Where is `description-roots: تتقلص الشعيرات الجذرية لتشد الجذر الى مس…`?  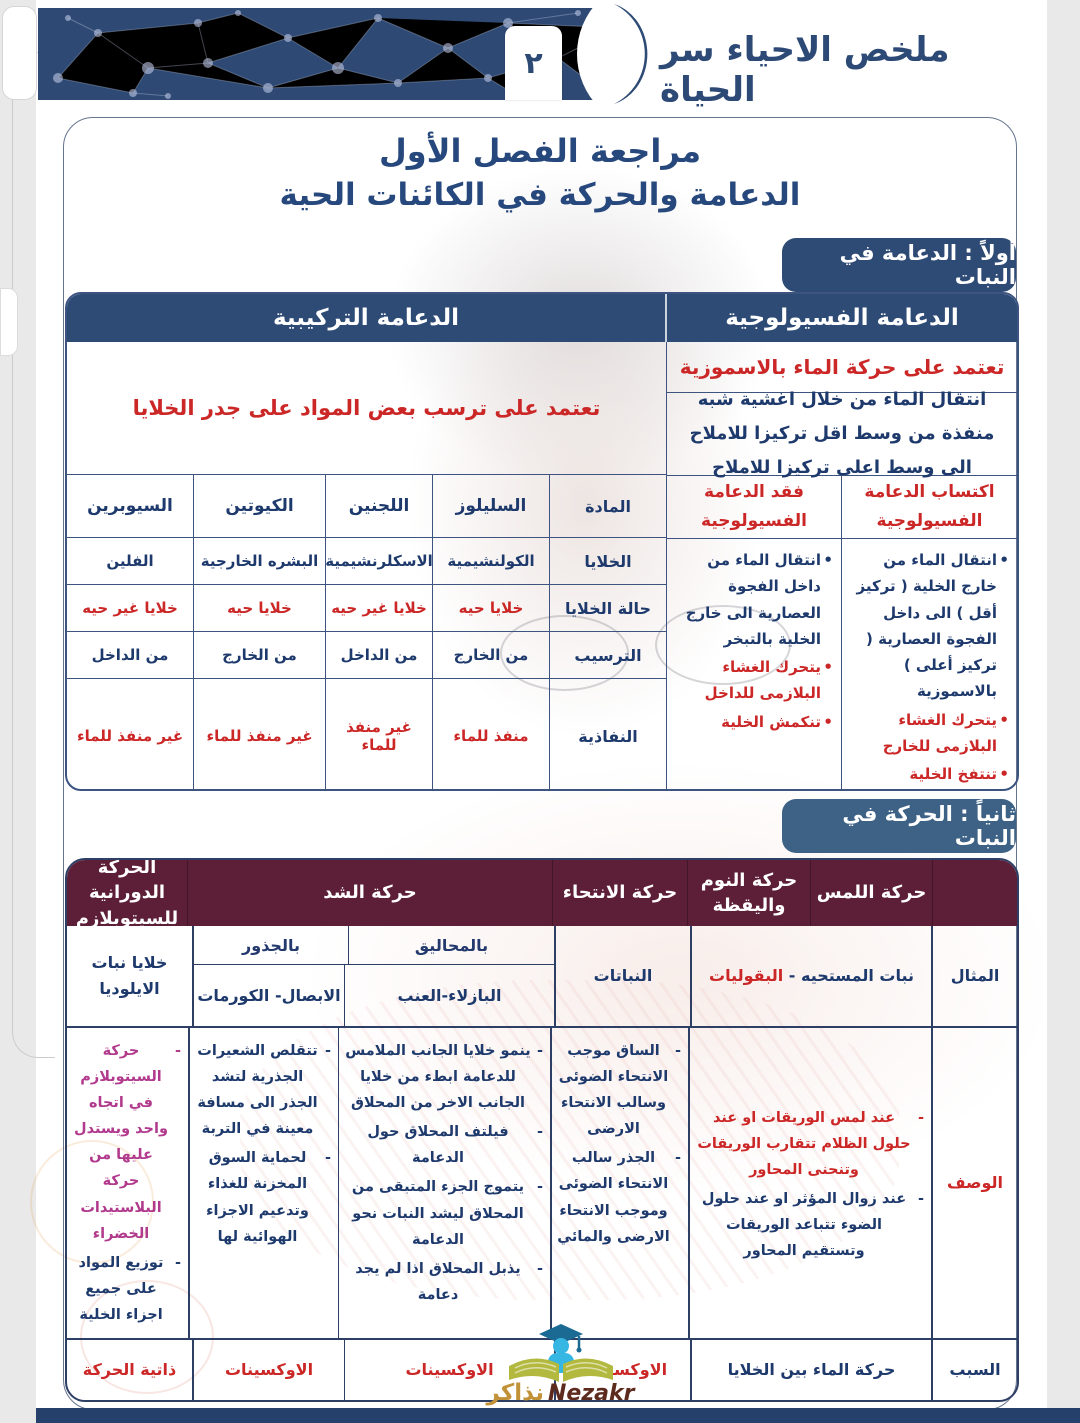 description-roots: تتقلص الشعيرات الجذرية لتشد الجذر الى مس… is located at coordinates (264, 1183).